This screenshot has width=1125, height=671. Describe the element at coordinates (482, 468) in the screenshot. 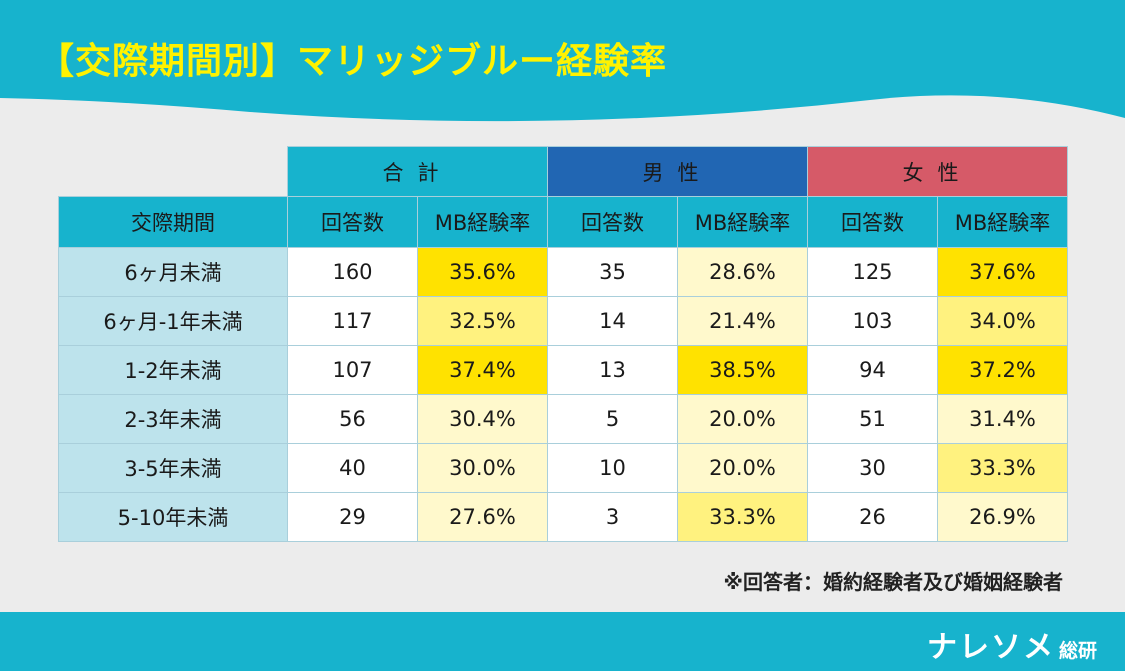

I see `mb-rate-cell: 30.0%` at that location.